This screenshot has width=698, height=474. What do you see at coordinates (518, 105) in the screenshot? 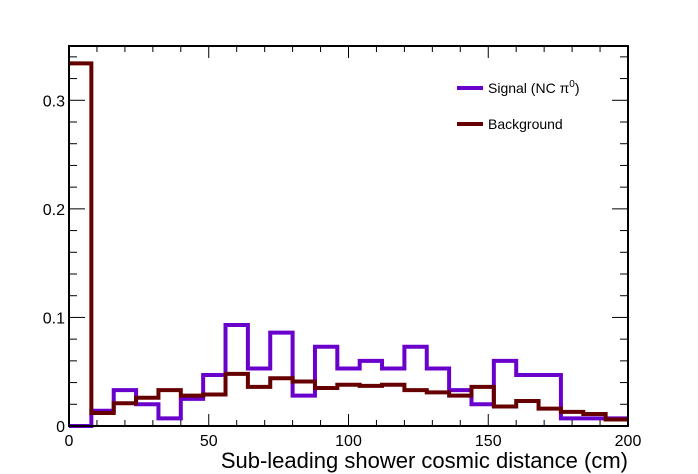
I see `legend: Signal (NC π0) Background` at bounding box center [518, 105].